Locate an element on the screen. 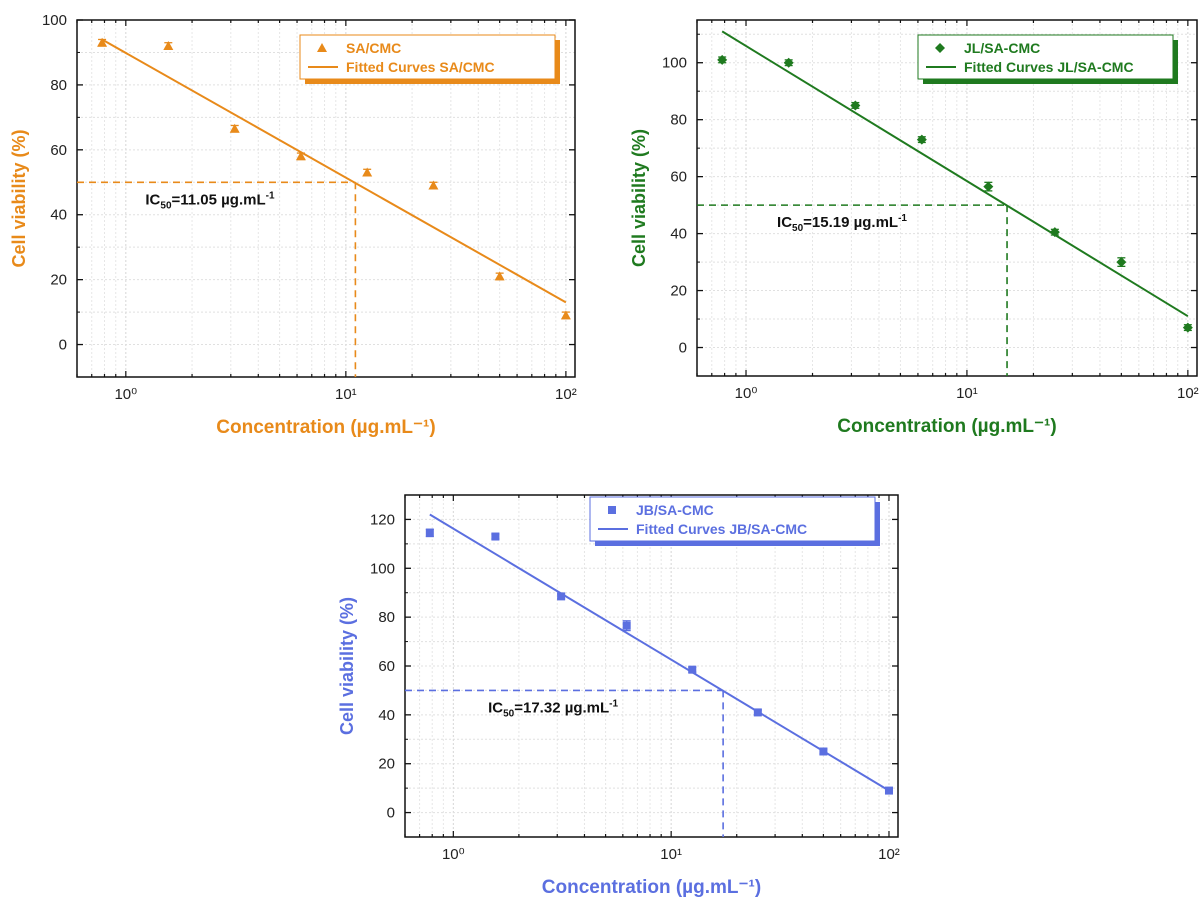 The width and height of the screenshot is (1203, 906). ic50-label: IC50=15.19 µg.mL-1 is located at coordinates (842, 223).